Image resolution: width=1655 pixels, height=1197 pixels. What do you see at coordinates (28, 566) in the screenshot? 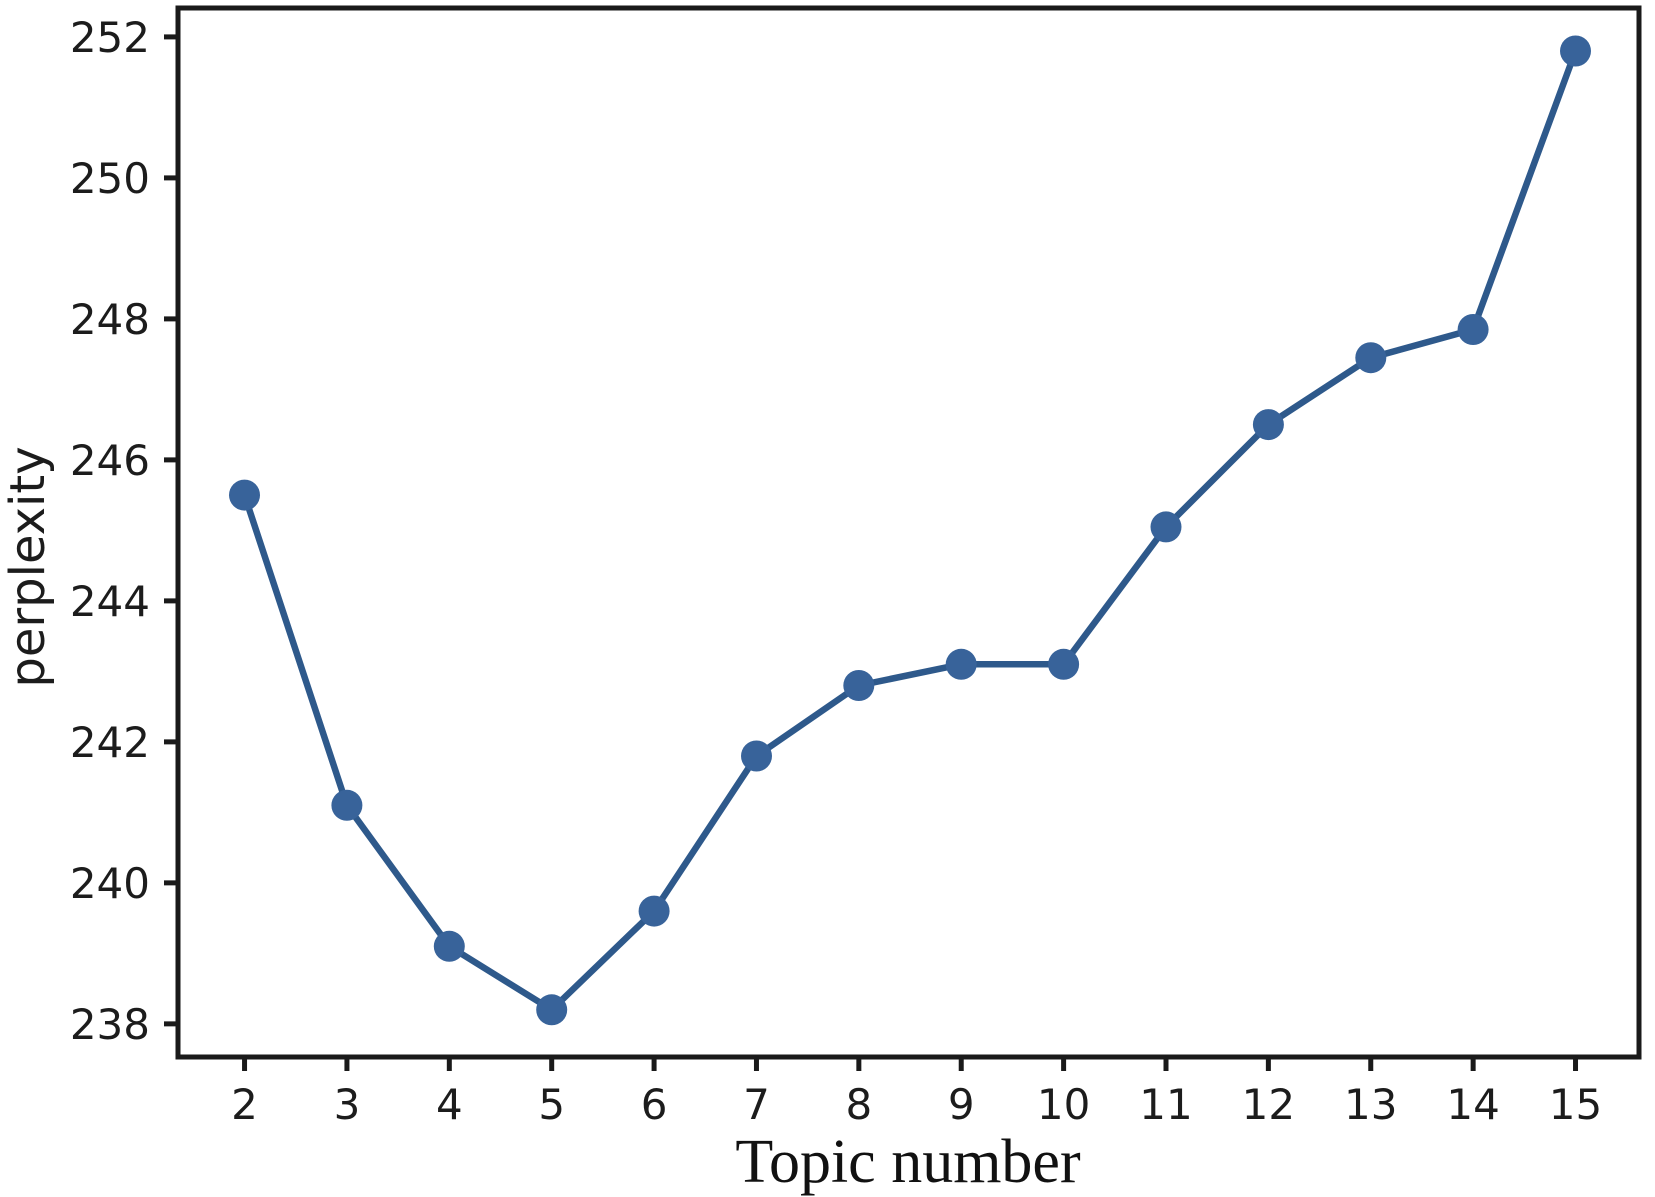
I see `y-axis-title: perplexity` at bounding box center [28, 566].